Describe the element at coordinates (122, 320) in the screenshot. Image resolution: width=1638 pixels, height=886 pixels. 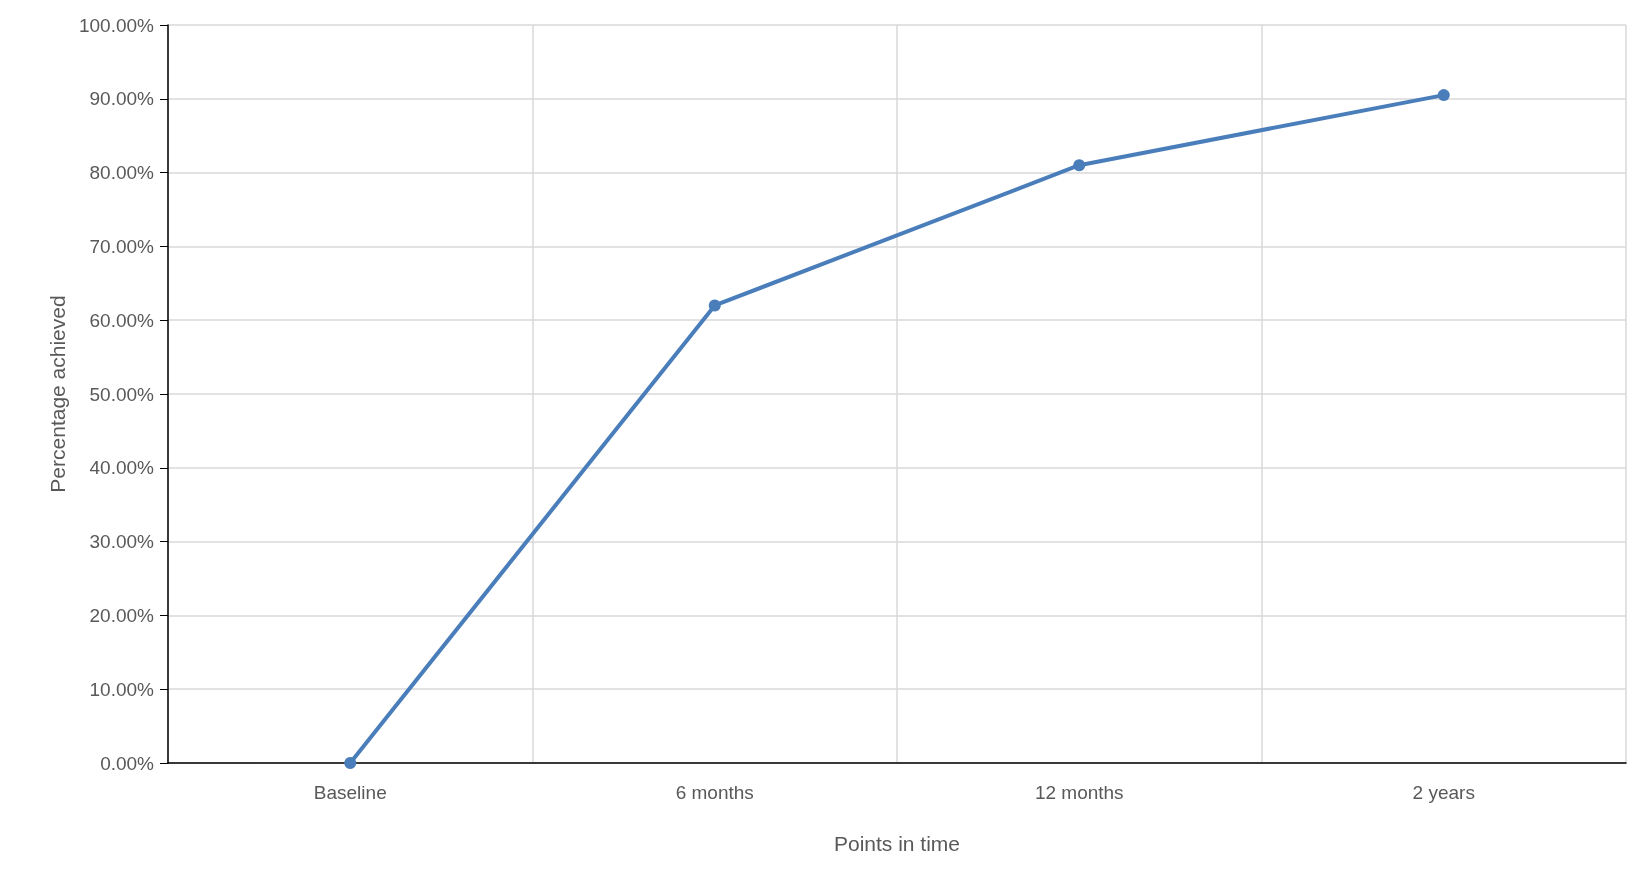
I see `y-tick-label: 60.00%` at that location.